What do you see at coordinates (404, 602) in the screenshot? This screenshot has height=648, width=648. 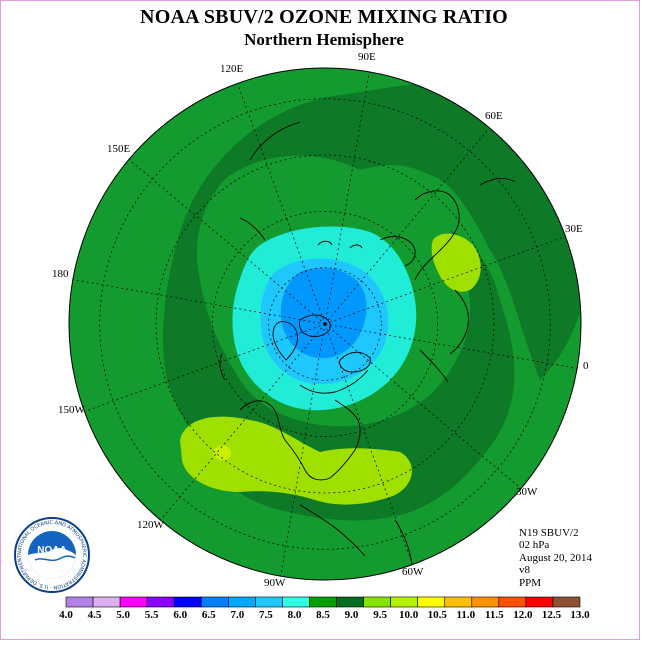 I see `colorbar-swatch-10.0` at bounding box center [404, 602].